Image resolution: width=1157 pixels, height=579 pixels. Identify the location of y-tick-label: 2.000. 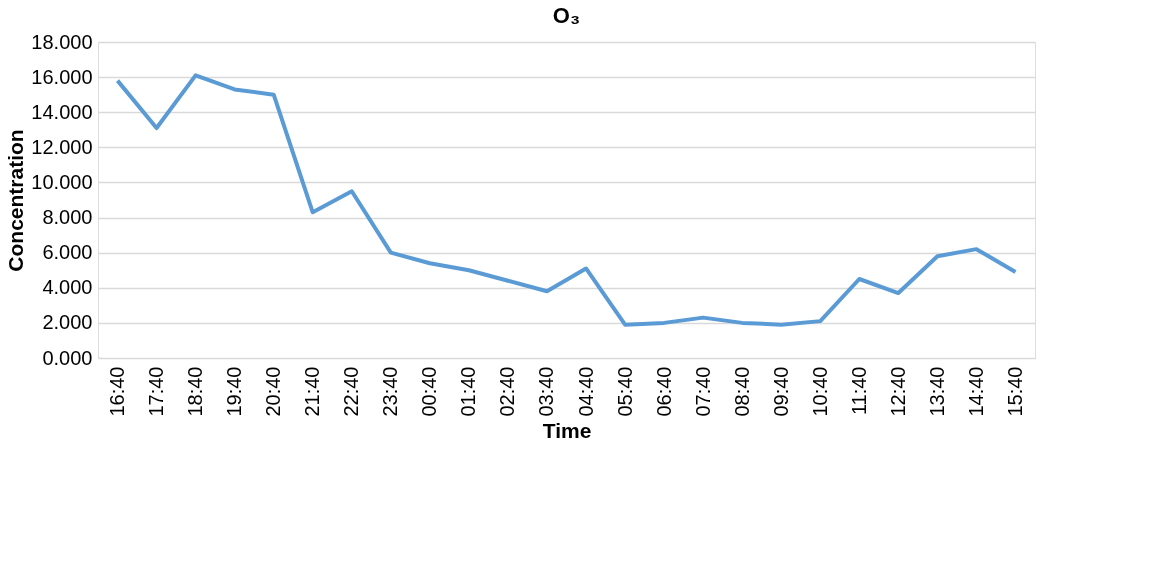
(67, 322).